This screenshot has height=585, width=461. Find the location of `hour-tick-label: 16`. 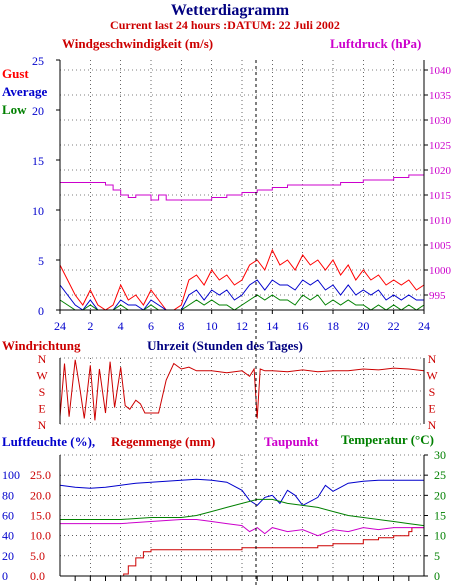

hour-tick-label: 16 is located at coordinates (303, 326).